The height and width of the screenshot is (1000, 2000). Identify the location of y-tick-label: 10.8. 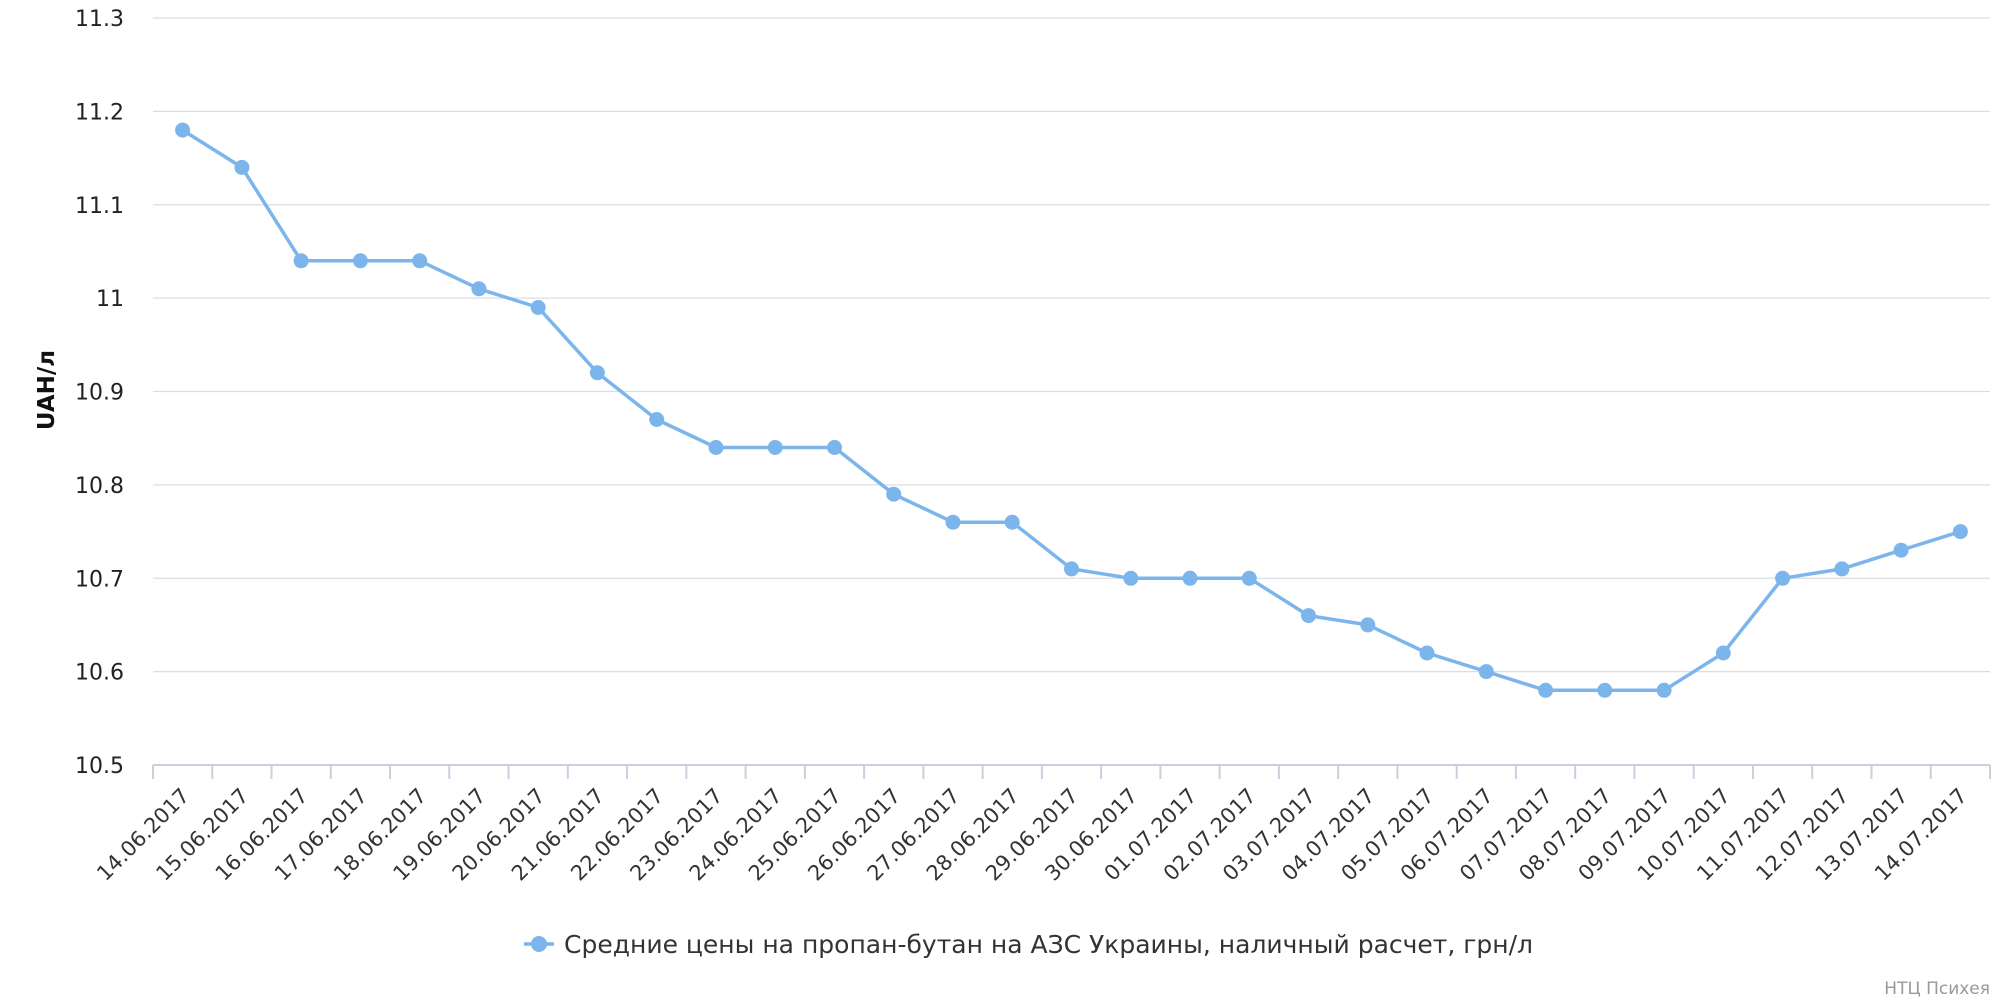
(99, 486).